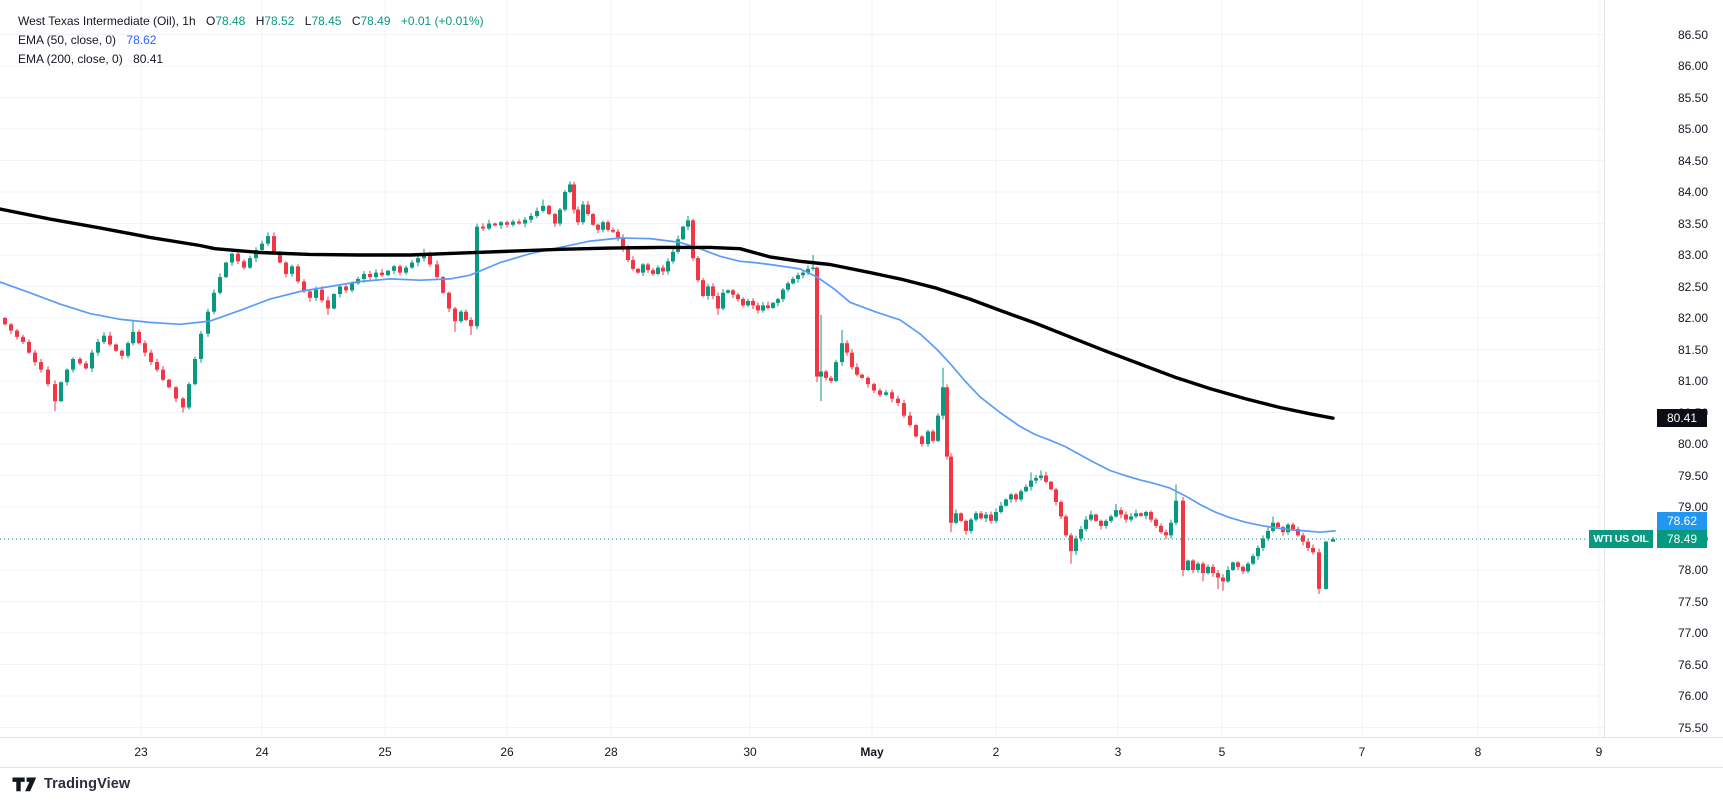  I want to click on close-value: 78.49, so click(375, 21).